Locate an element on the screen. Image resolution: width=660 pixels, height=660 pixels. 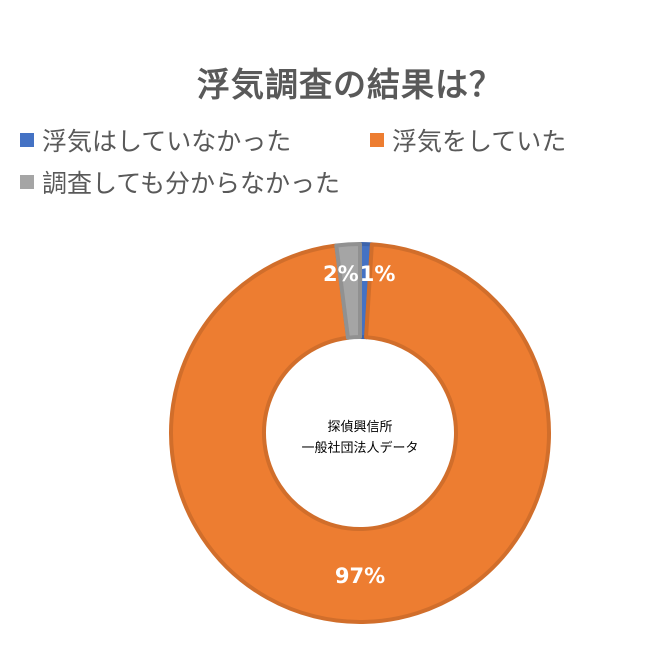
chart-title: 浮気調査の結果は？ is located at coordinates (350, 84).